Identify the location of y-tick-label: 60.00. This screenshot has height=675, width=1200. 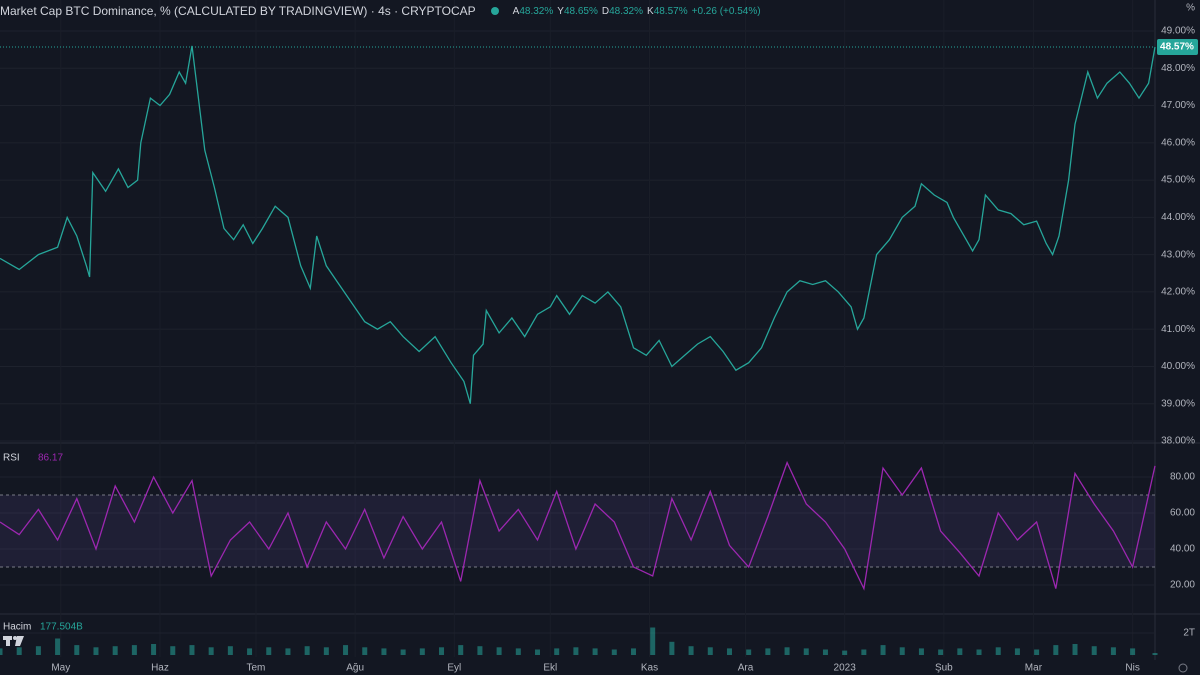
(1182, 513).